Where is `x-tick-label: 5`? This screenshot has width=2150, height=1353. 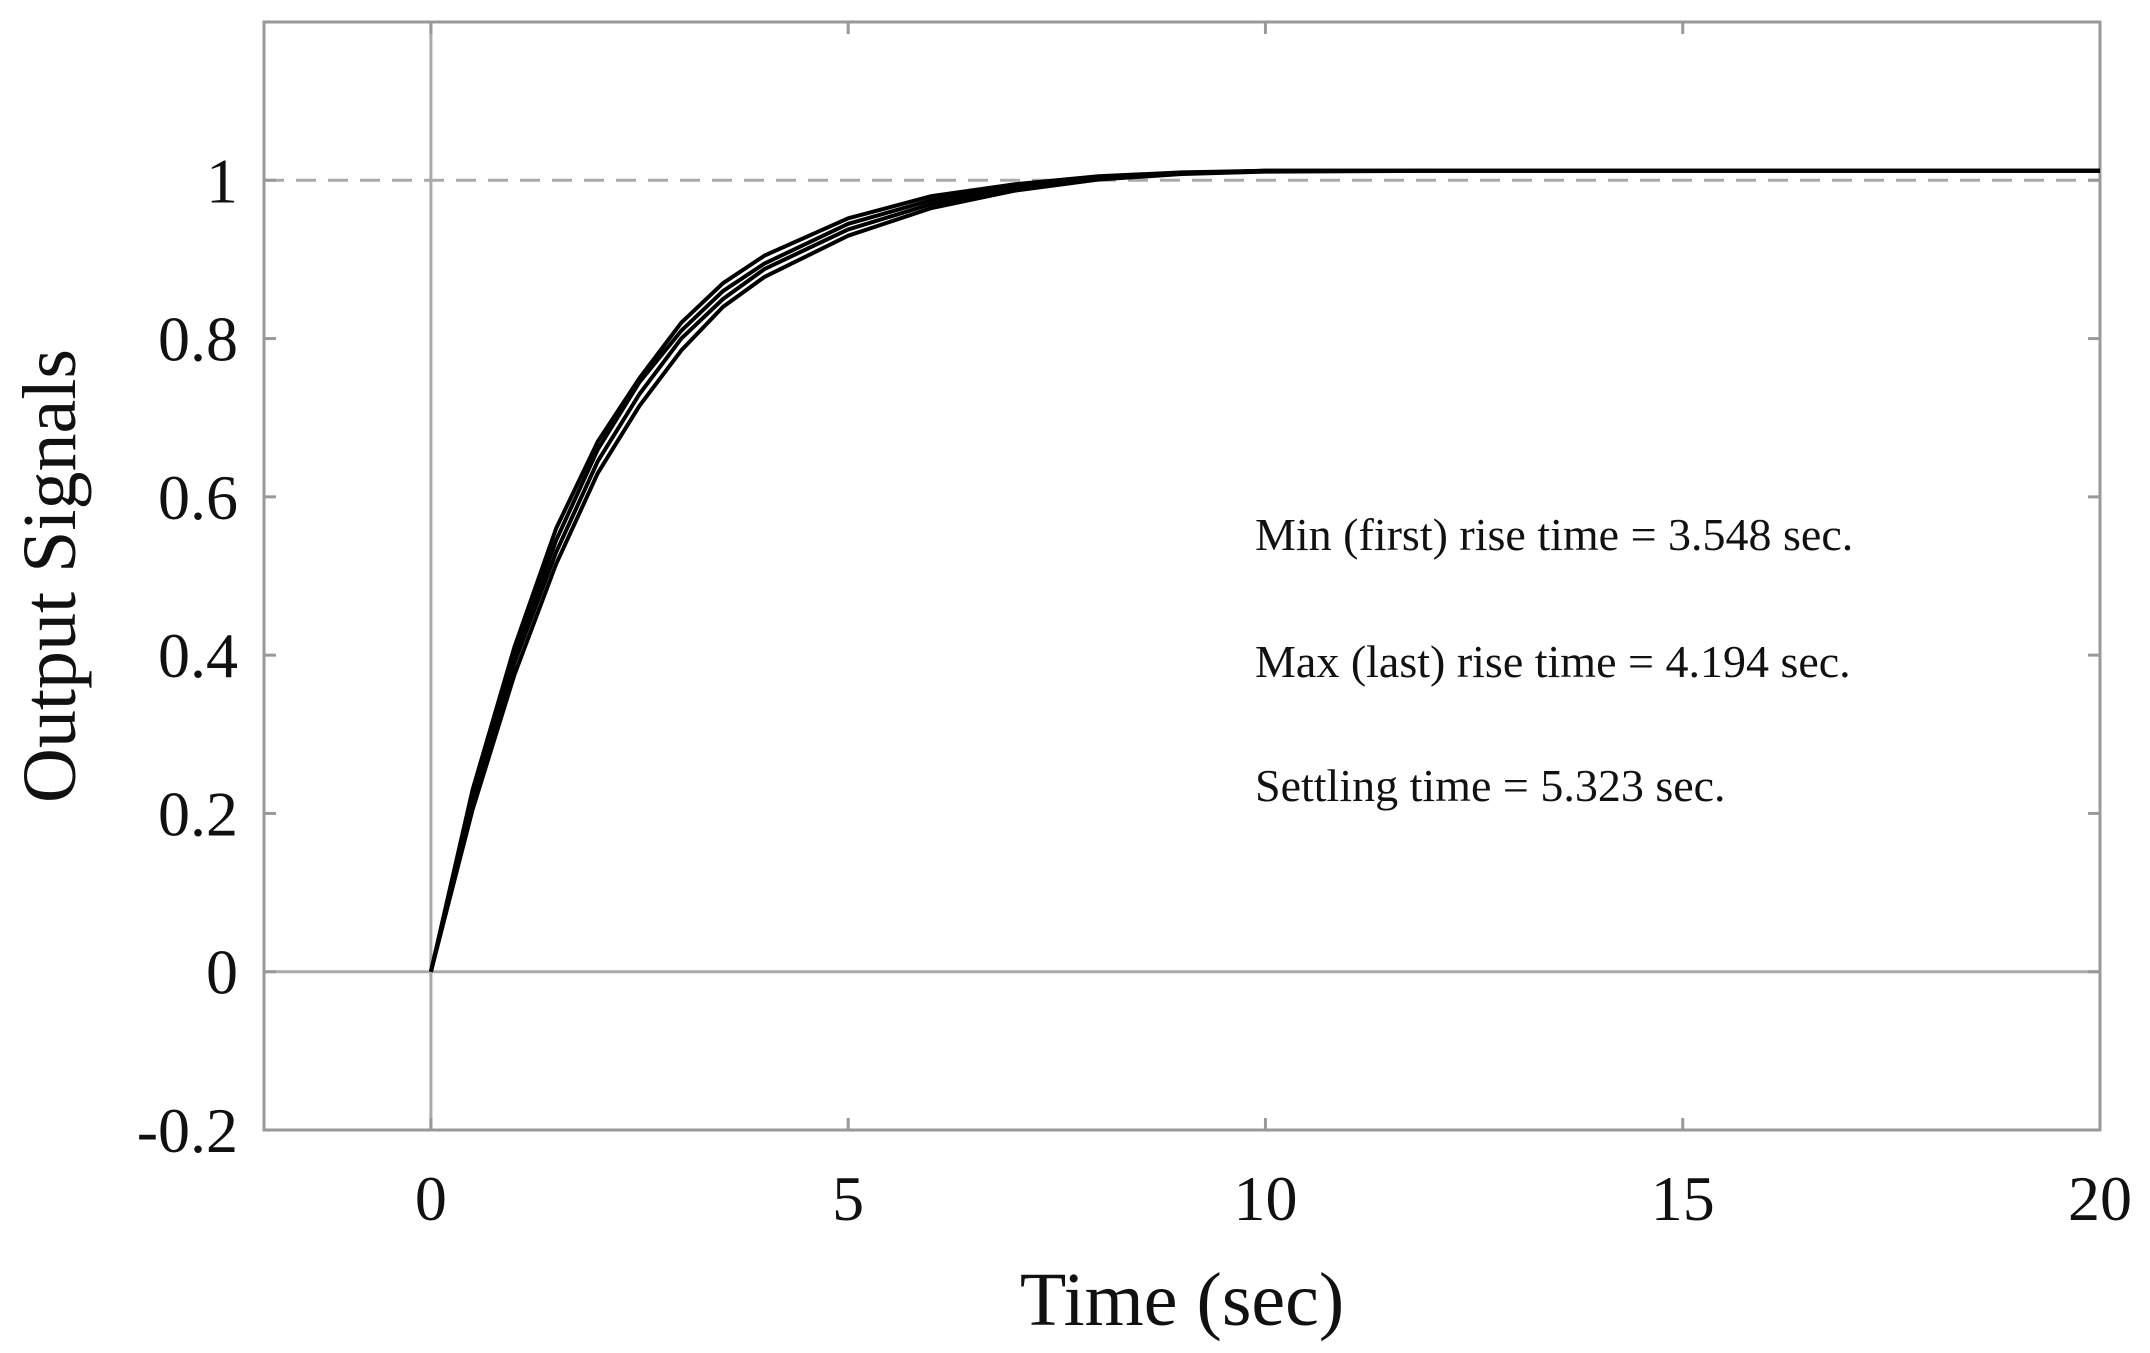 x-tick-label: 5 is located at coordinates (848, 1198).